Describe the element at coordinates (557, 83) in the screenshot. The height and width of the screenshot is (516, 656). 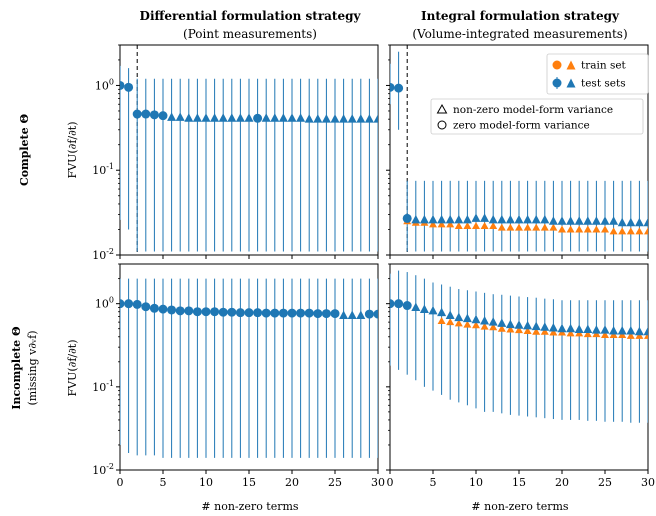
I see `legend-test-circle-marker` at that location.